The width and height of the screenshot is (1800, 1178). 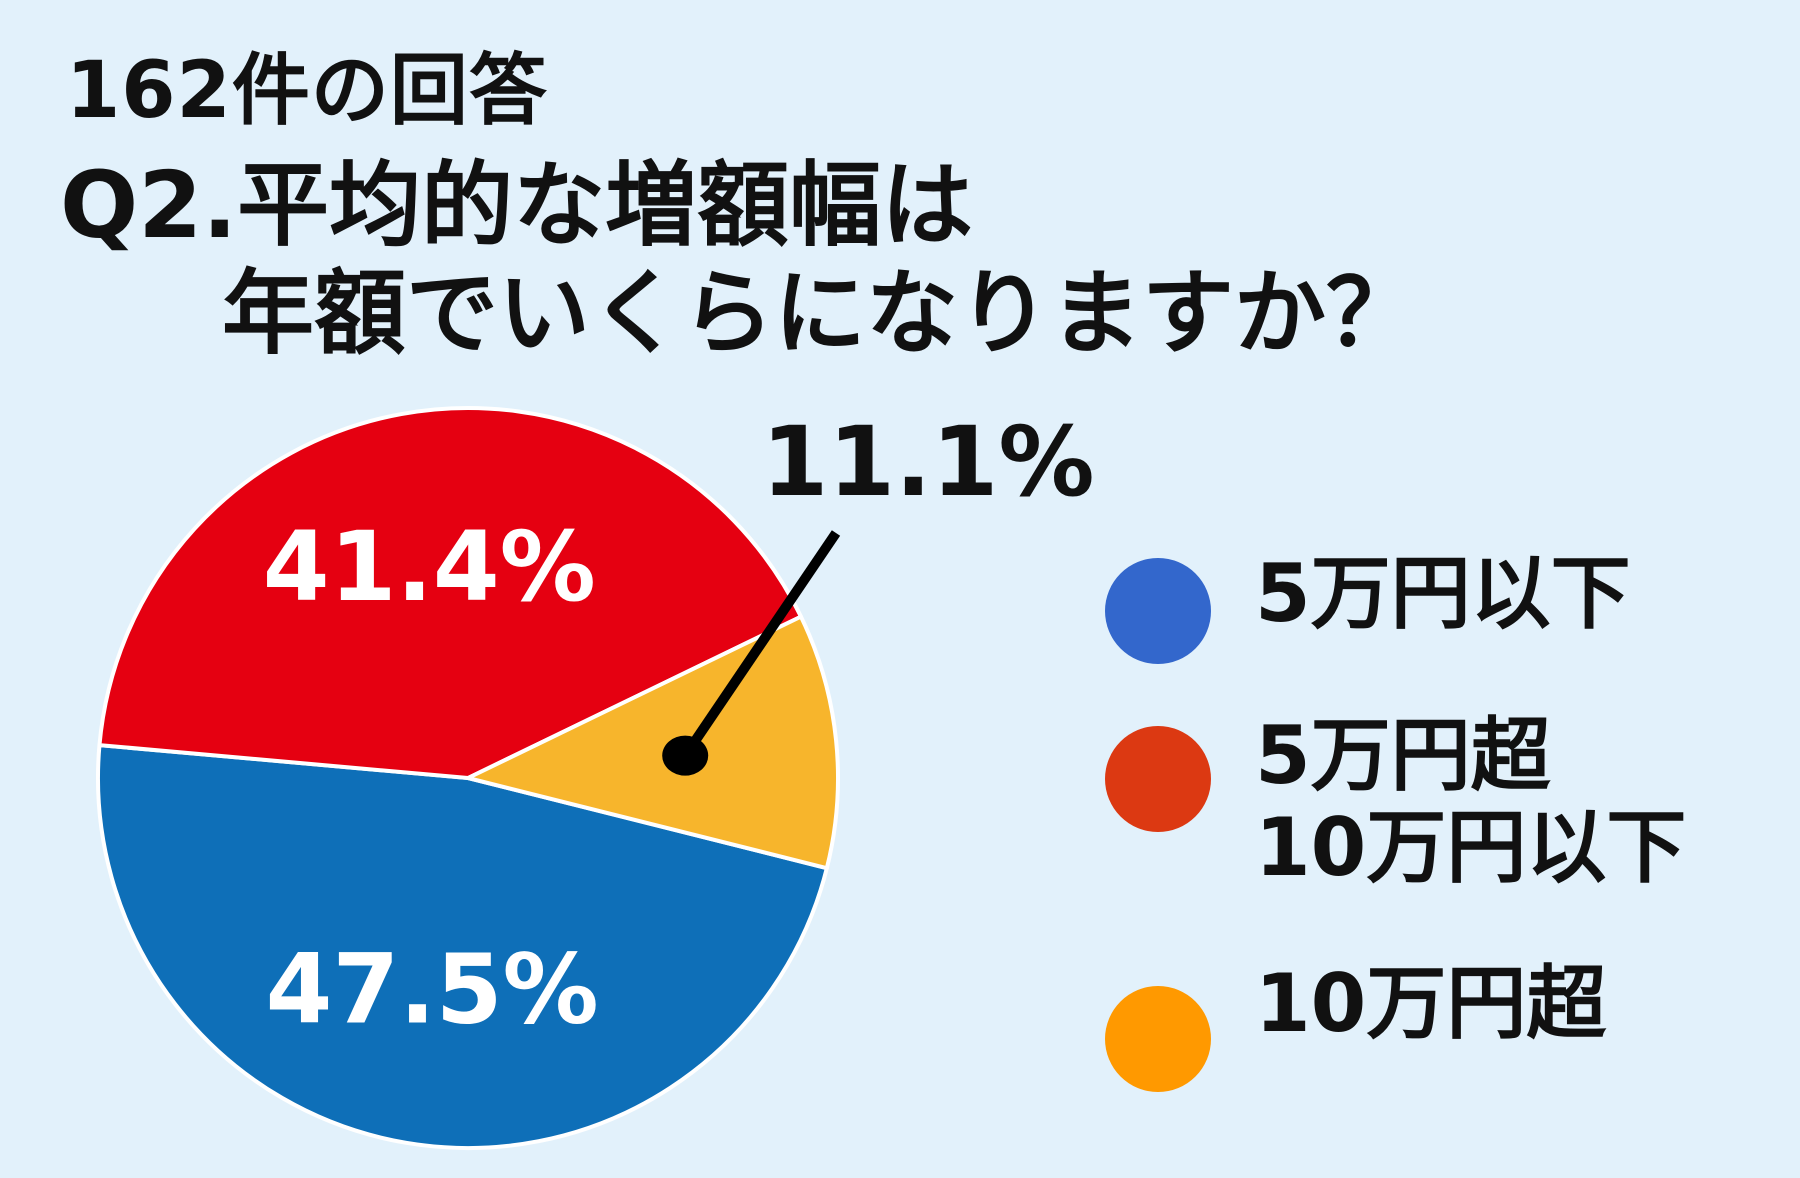 I want to click on pie-label-2: 11.1%, so click(x=927, y=462).